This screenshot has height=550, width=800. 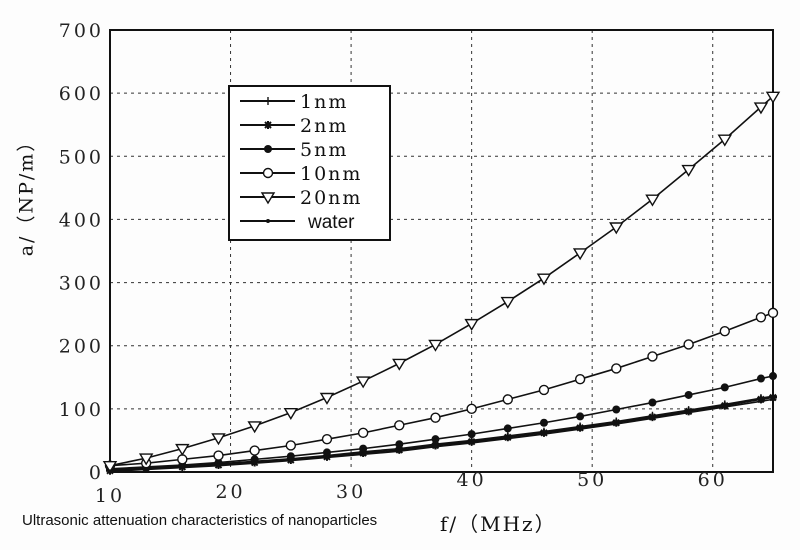 What do you see at coordinates (331, 198) in the screenshot?
I see `legend-label: 20nm` at bounding box center [331, 198].